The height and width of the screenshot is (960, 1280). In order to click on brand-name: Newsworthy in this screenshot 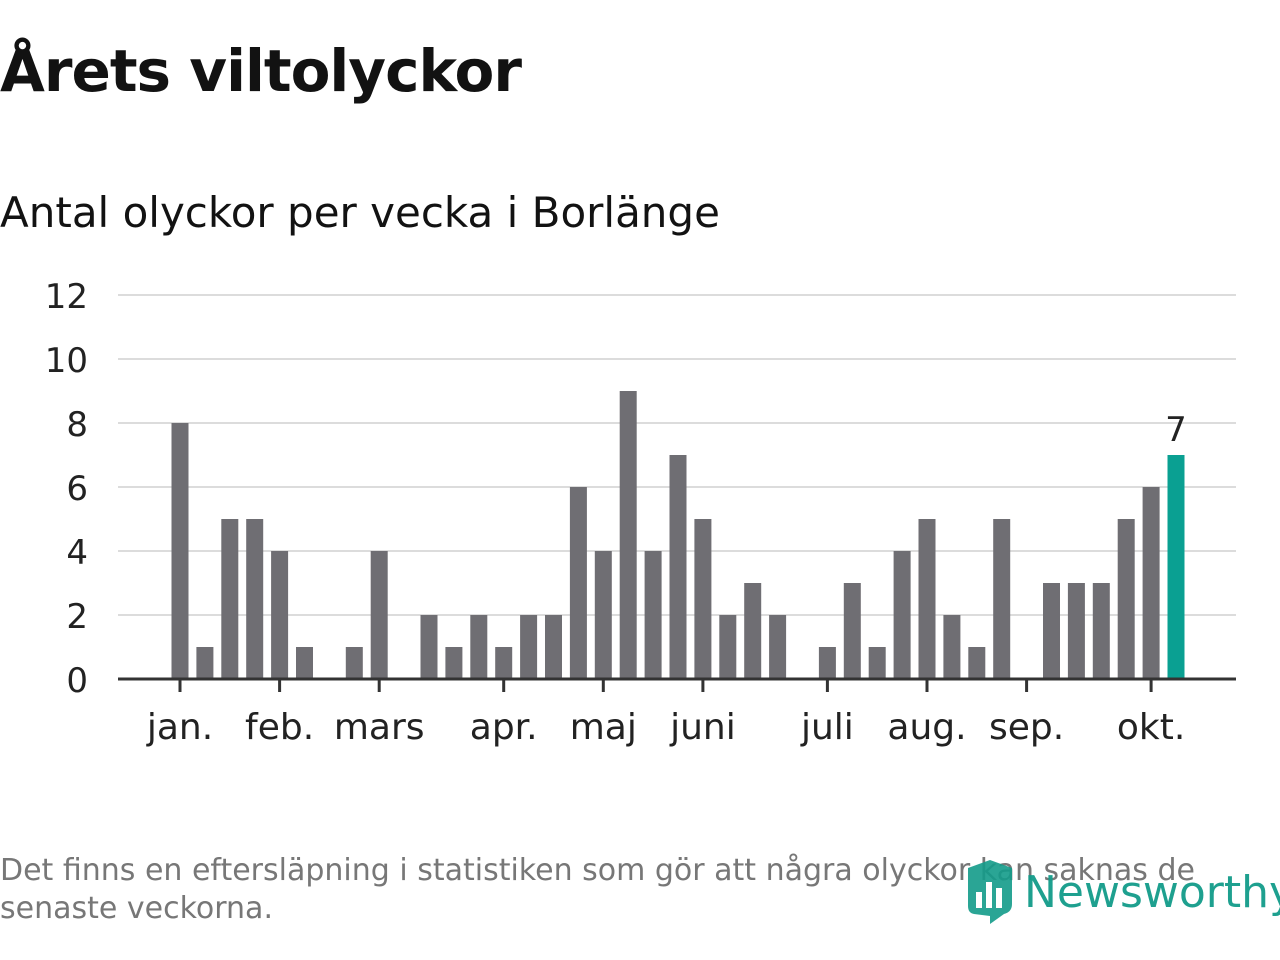, I will do `click(1152, 892)`.